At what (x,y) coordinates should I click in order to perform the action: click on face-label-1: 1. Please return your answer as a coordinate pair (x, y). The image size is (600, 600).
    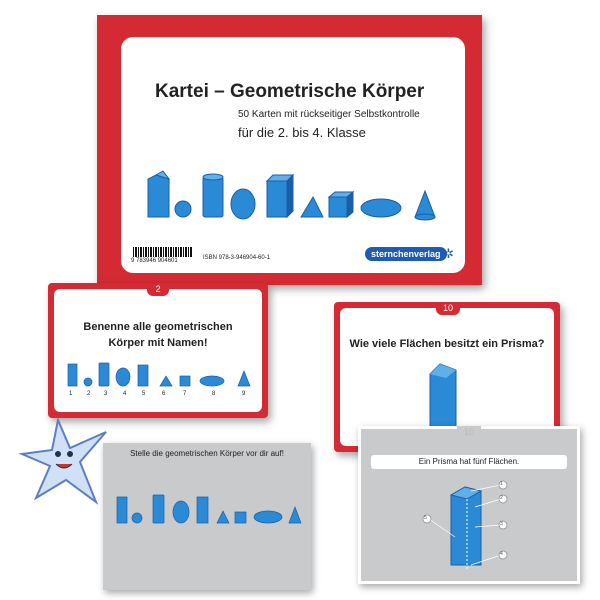
    Looking at the image, I should click on (501, 484).